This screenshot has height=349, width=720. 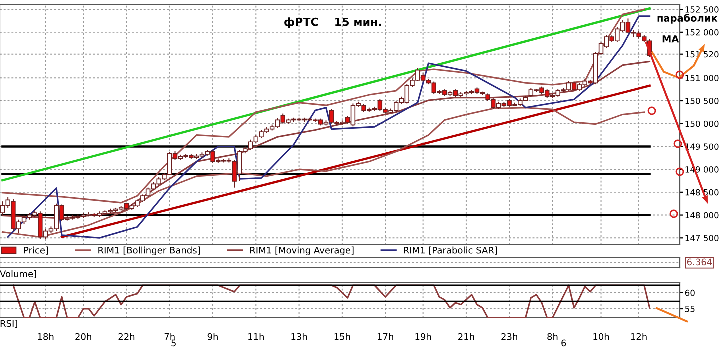 What do you see at coordinates (46, 336) in the screenshot?
I see `x-tick-label: 18h` at bounding box center [46, 336].